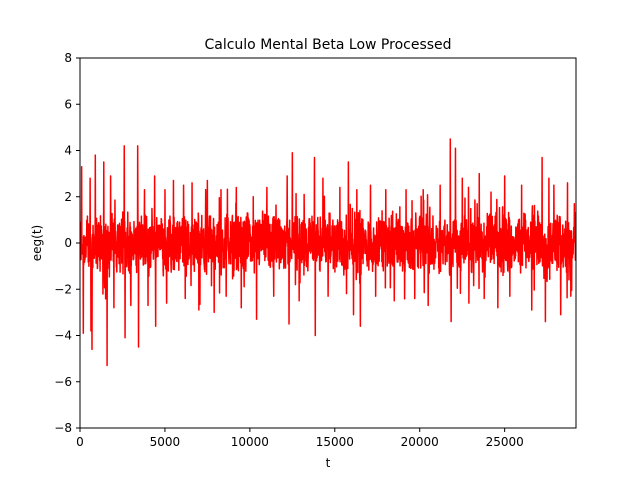  I want to click on x-tick-label: 0, so click(80, 442).